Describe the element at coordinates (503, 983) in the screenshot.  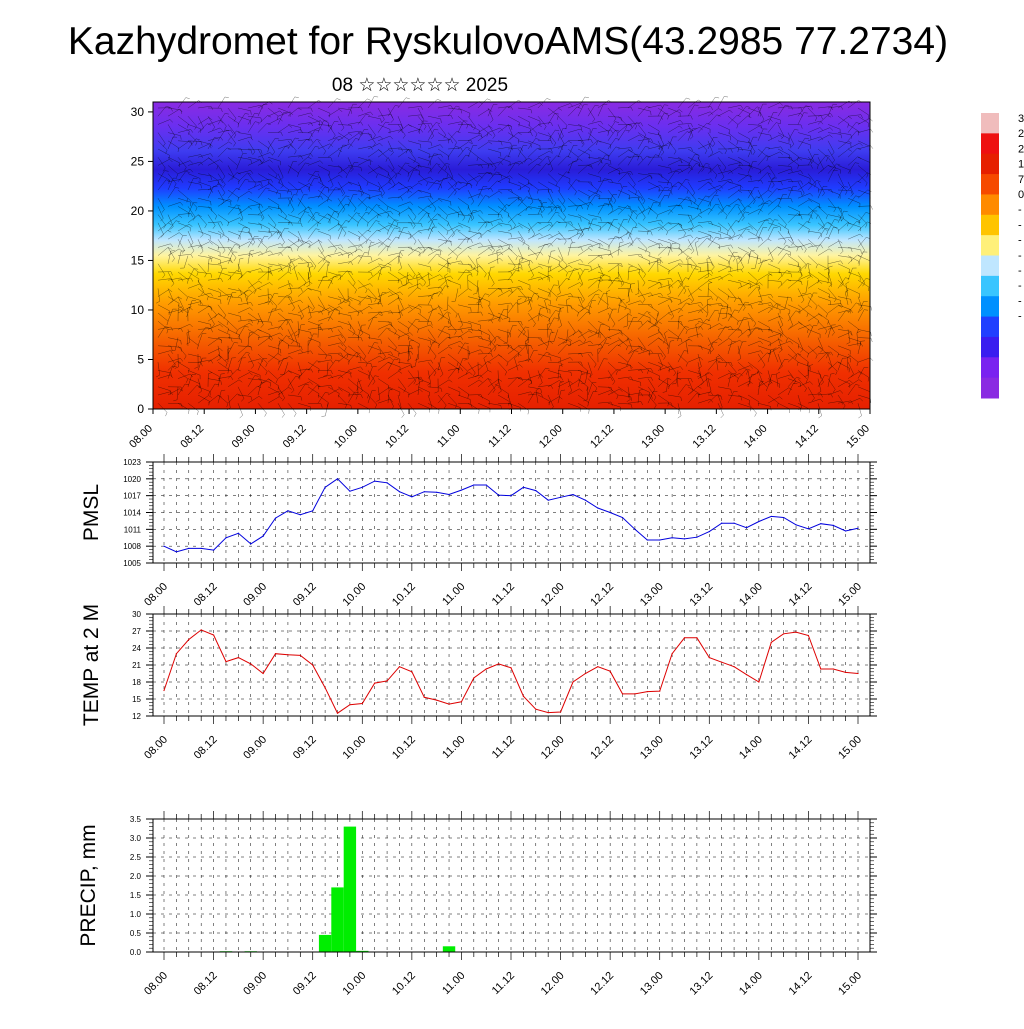
I see `precip-xtick-label: 11.12` at that location.